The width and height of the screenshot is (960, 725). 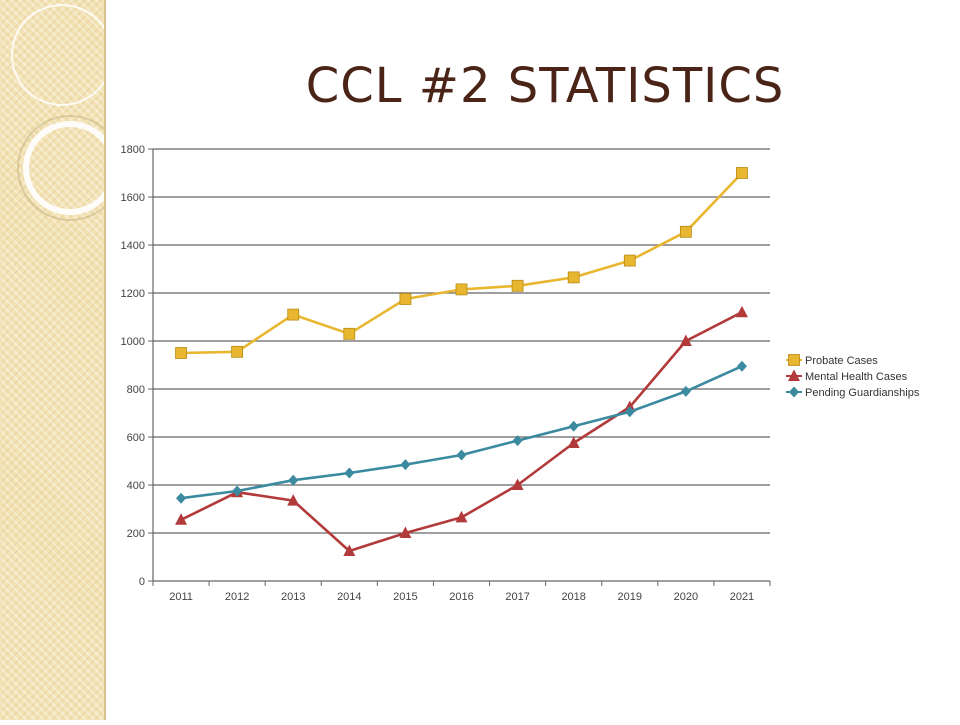 I want to click on x-tick-label: 2014, so click(x=349, y=597).